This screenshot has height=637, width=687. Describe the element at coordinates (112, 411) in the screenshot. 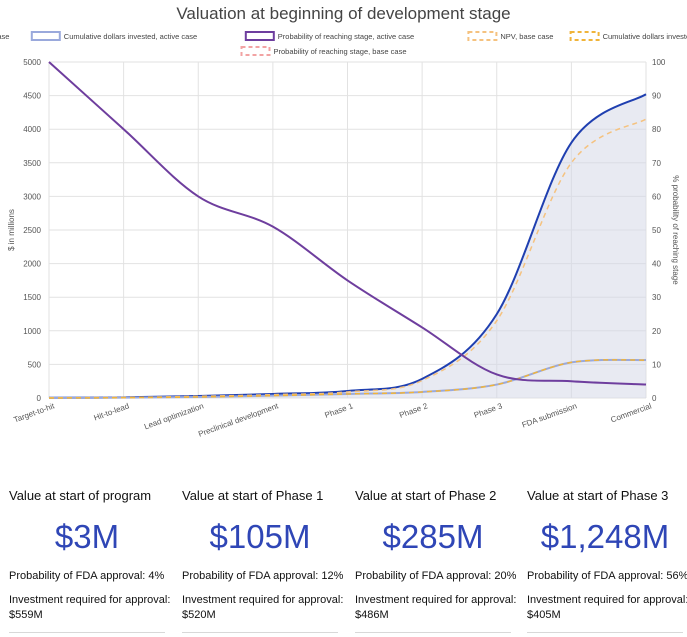

I see `x-tick-label: Hit-to-lead` at that location.